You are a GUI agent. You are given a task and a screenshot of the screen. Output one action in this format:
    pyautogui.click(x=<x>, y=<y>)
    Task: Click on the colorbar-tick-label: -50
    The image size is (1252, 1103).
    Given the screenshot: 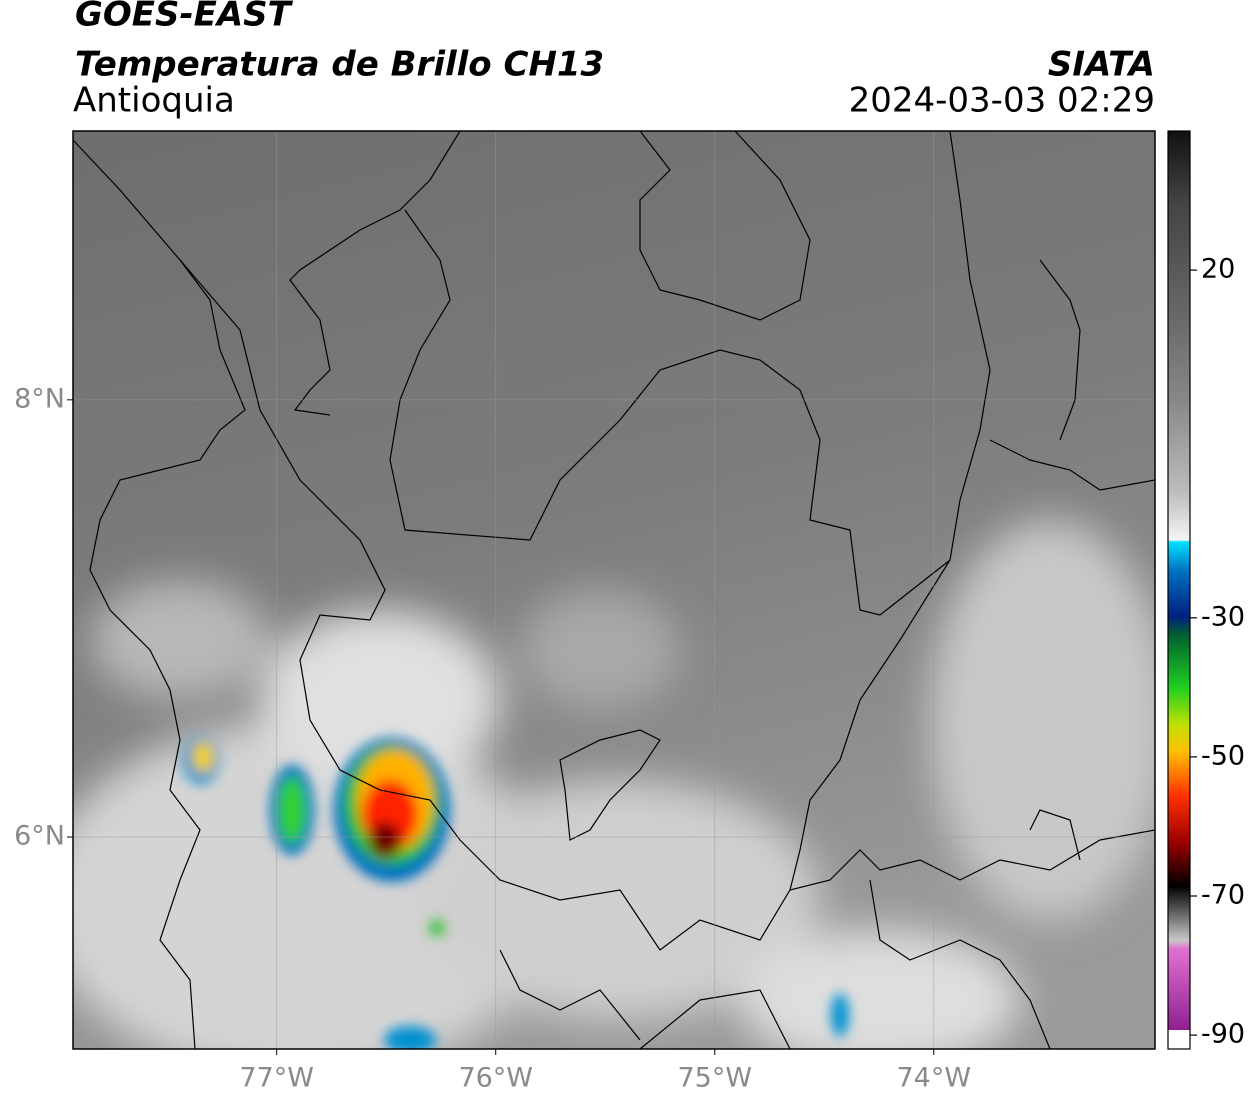 What is the action you would take?
    pyautogui.click(x=1223, y=755)
    